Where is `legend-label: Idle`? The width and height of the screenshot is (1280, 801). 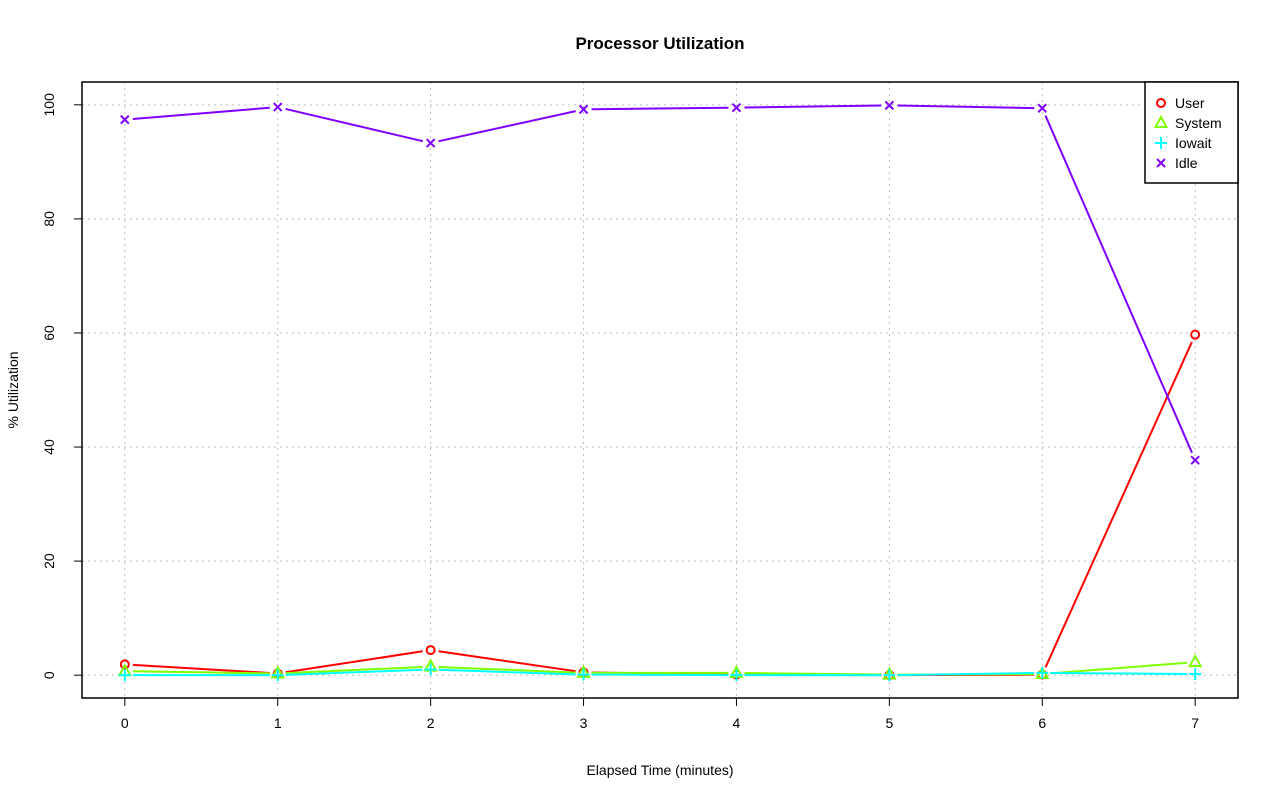
legend-label: Idle is located at coordinates (1186, 163).